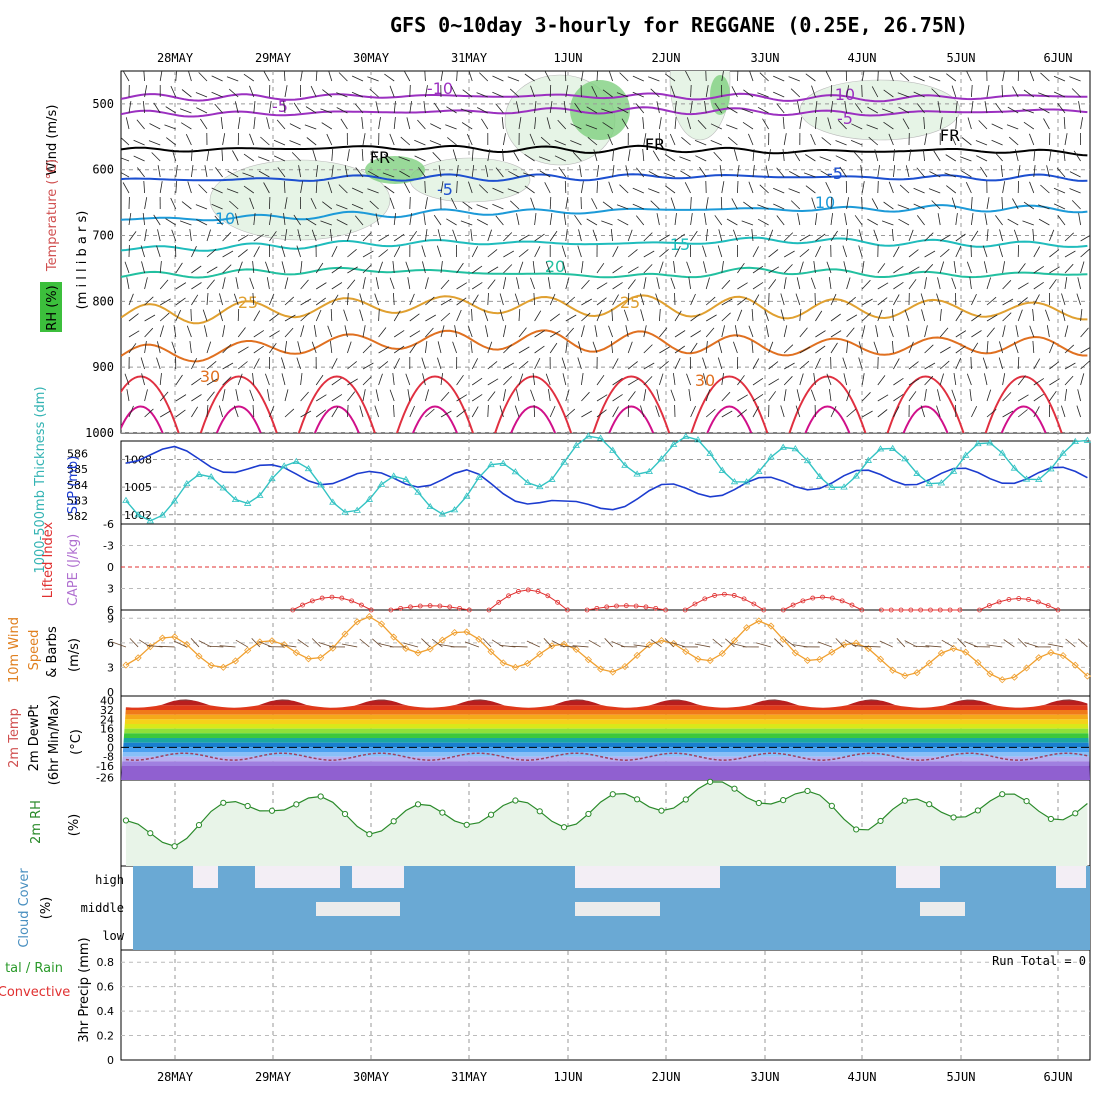  Describe the element at coordinates (862, 58) in the screenshot. I see `top-date-label: 4JUN` at that location.